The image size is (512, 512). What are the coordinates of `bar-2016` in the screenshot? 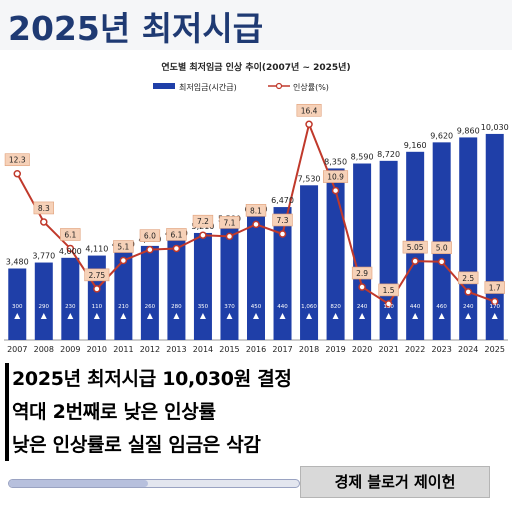 It's located at (256, 278).